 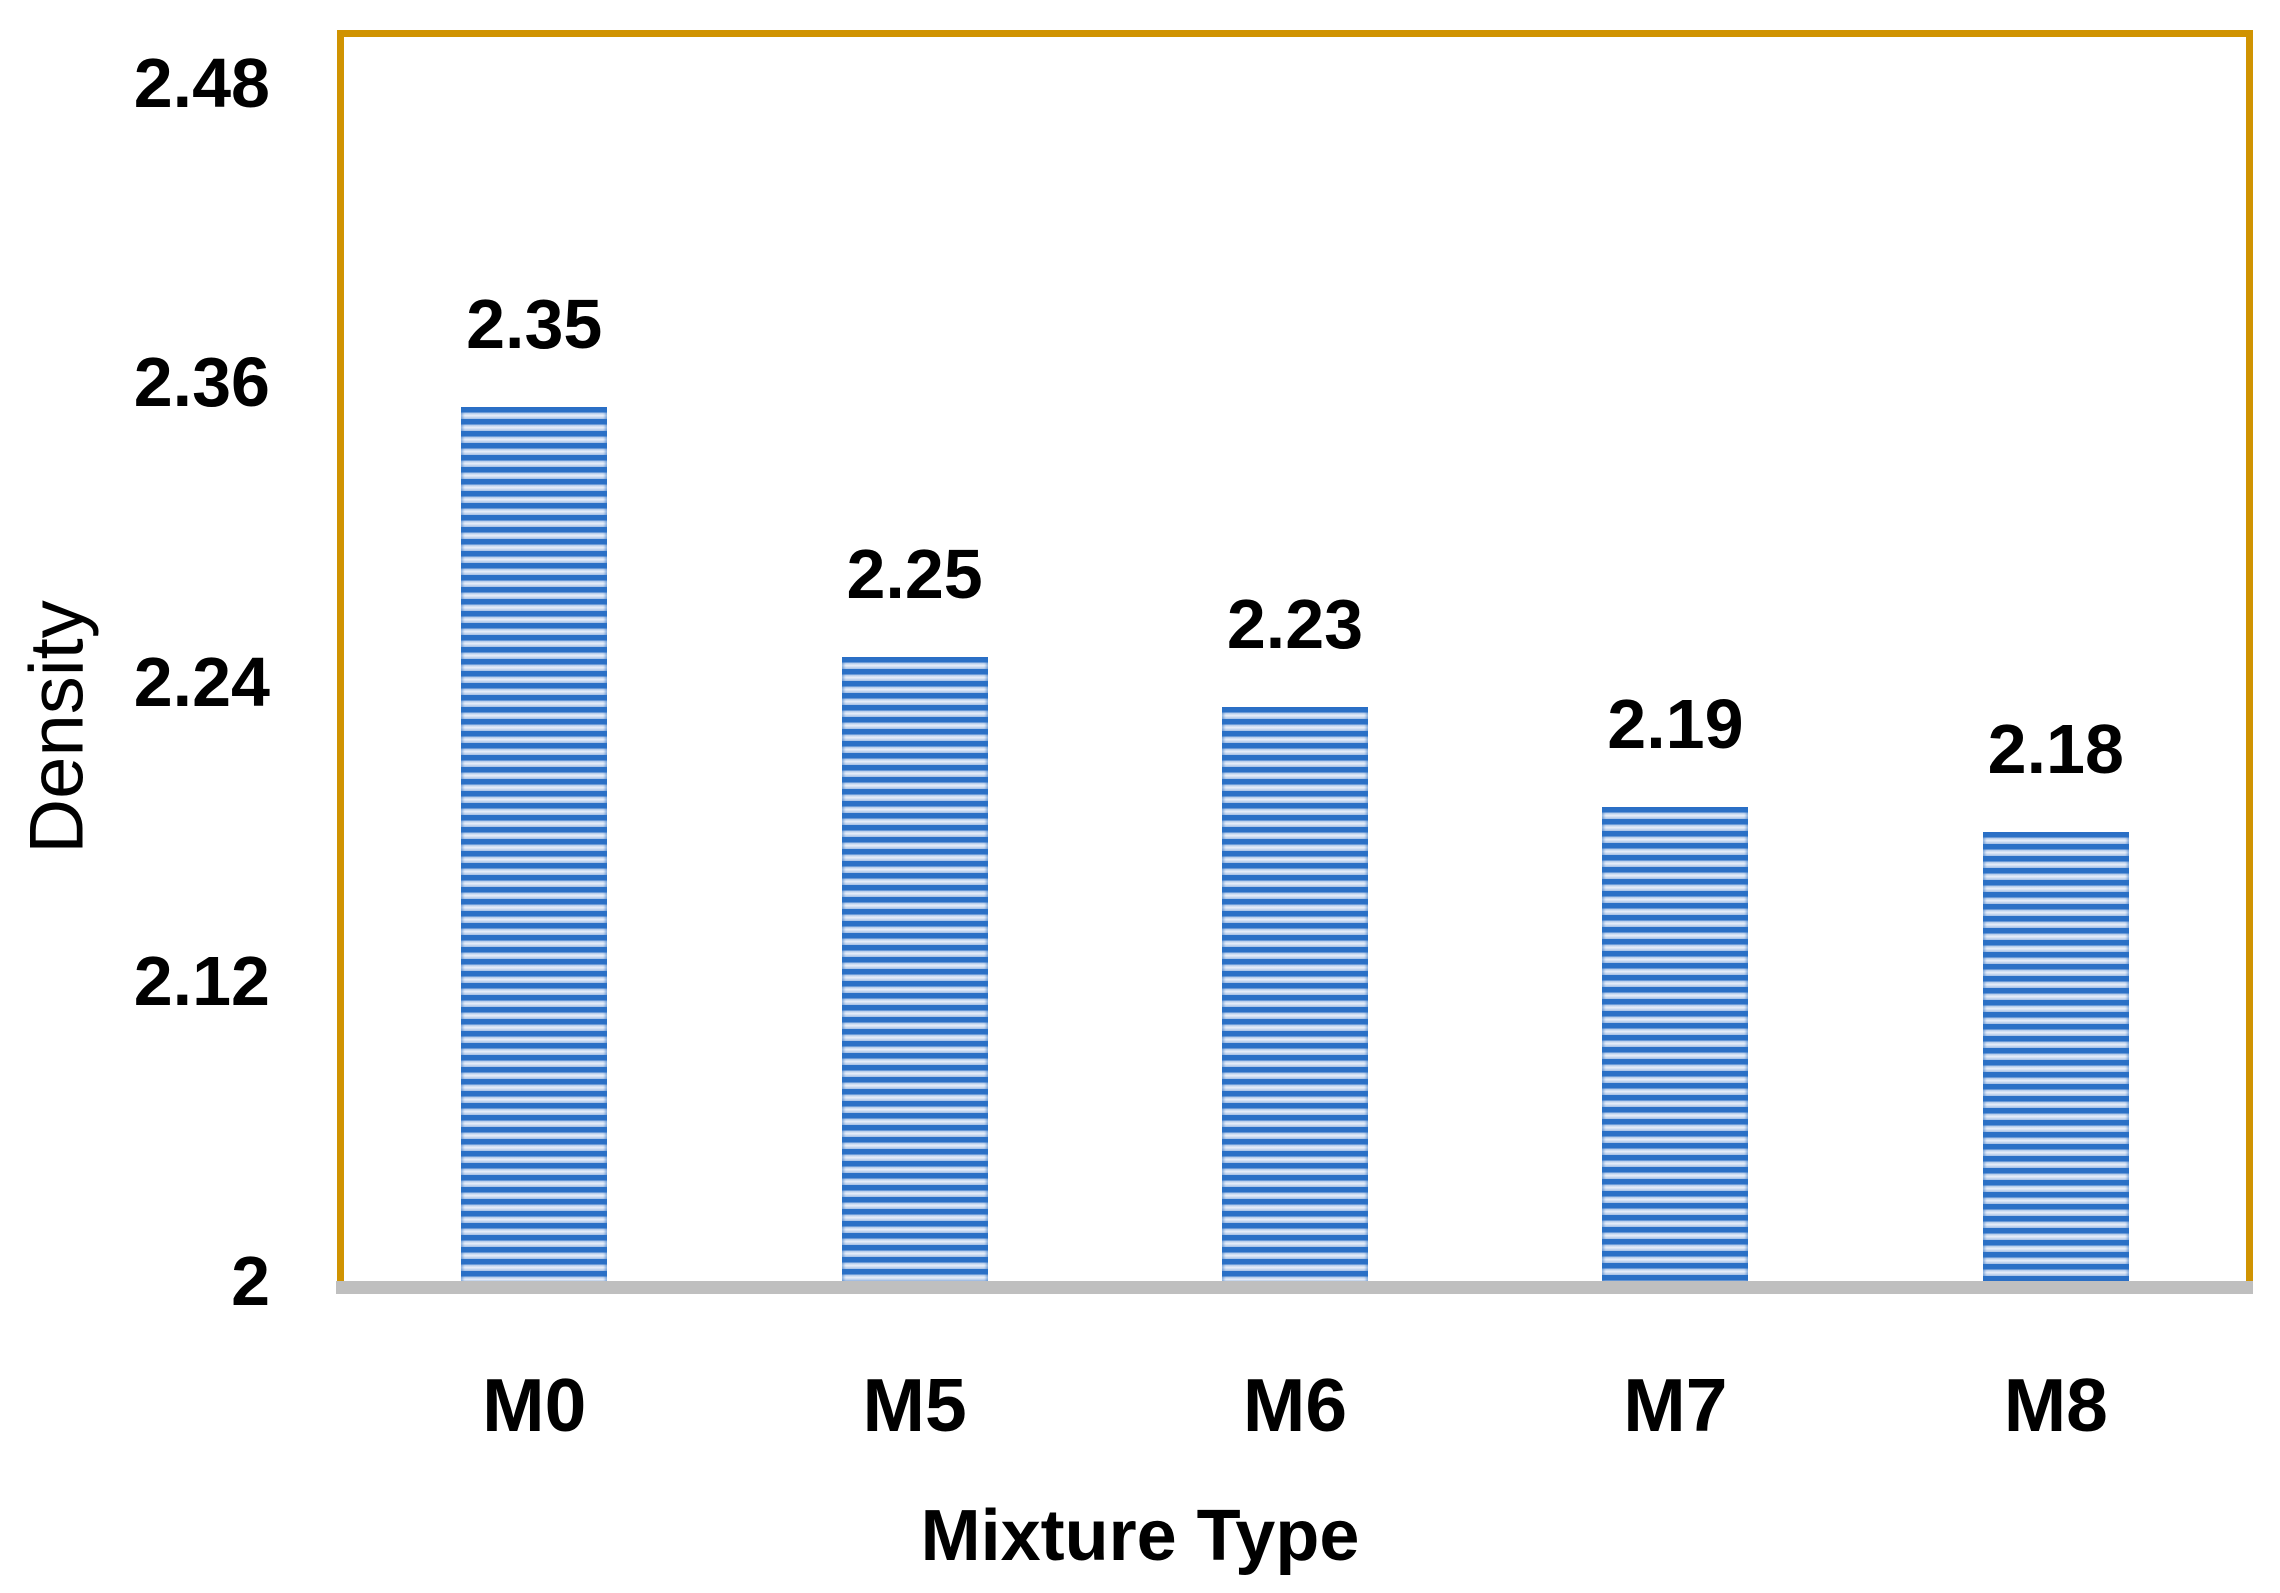 I want to click on x-tick-label-M0: M0, so click(x=534, y=1405).